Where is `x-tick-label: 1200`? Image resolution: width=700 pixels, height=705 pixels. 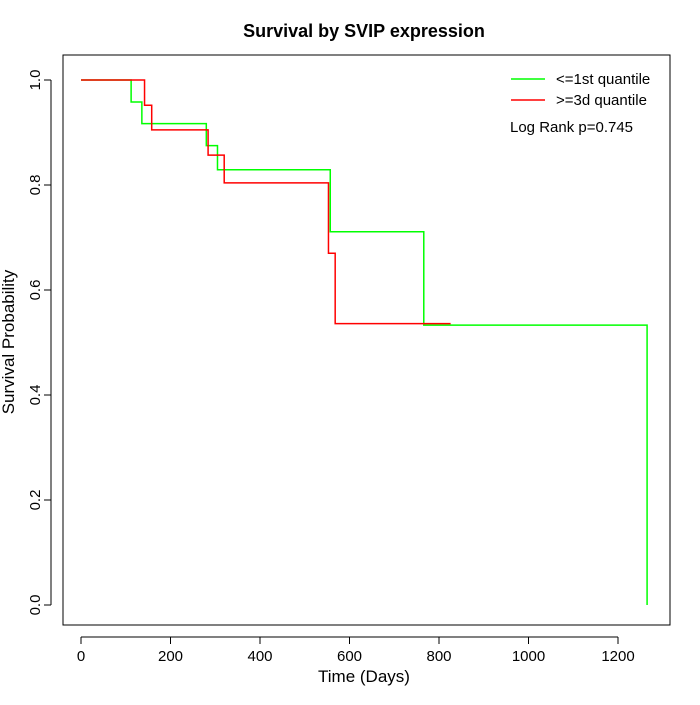
x-tick-label: 1200 is located at coordinates (617, 656).